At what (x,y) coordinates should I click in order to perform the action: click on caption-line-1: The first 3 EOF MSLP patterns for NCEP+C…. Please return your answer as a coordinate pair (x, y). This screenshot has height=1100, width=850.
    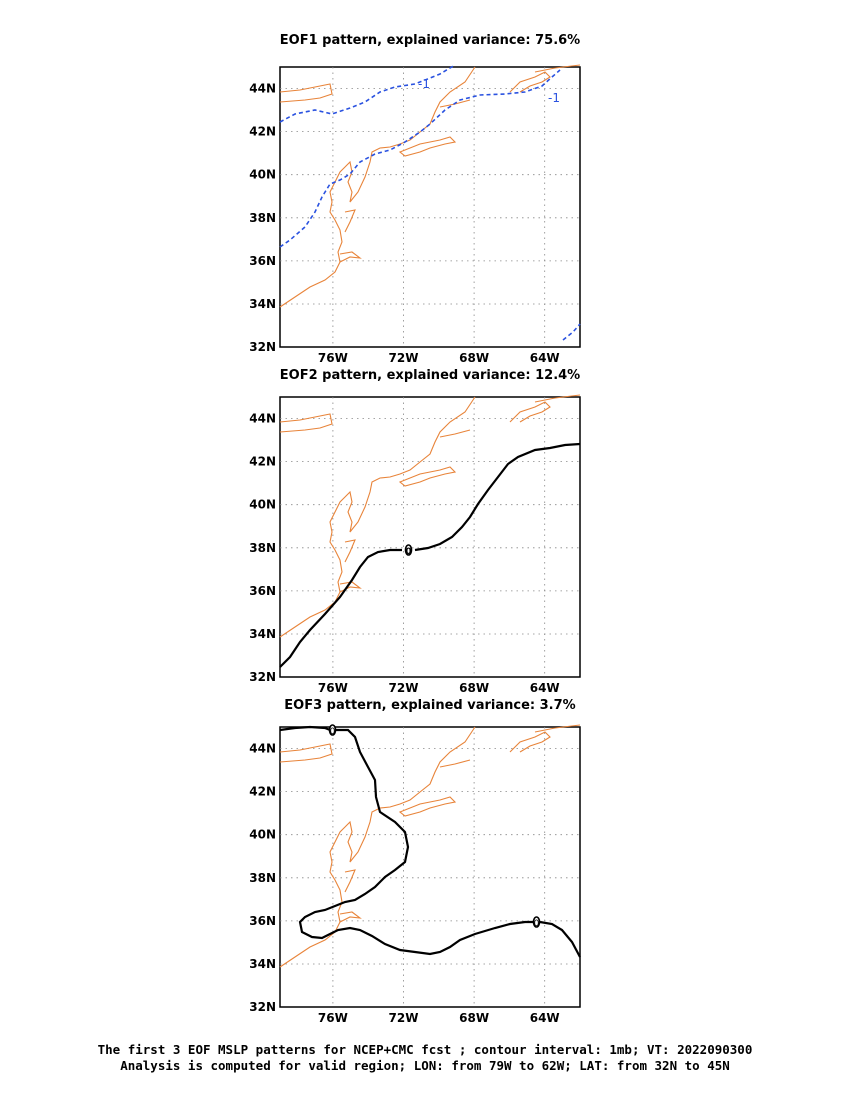
    Looking at the image, I should click on (425, 1049).